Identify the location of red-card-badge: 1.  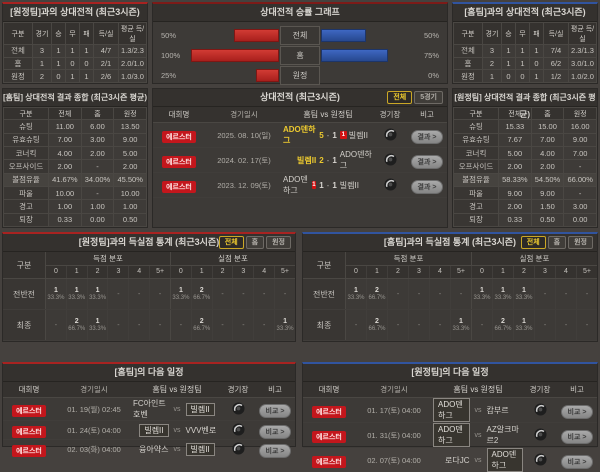
(343, 135).